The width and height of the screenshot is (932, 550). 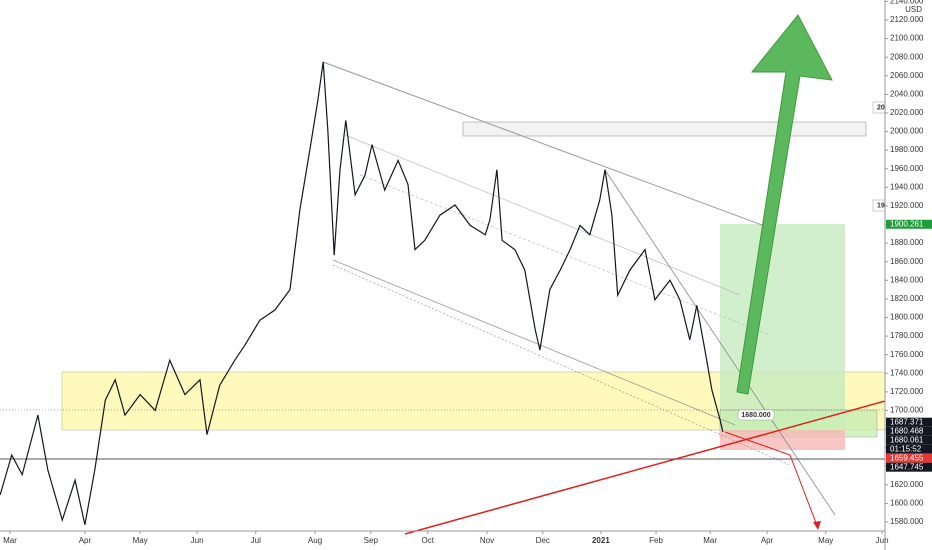 I want to click on x-tick-label: Oct, so click(x=428, y=540).